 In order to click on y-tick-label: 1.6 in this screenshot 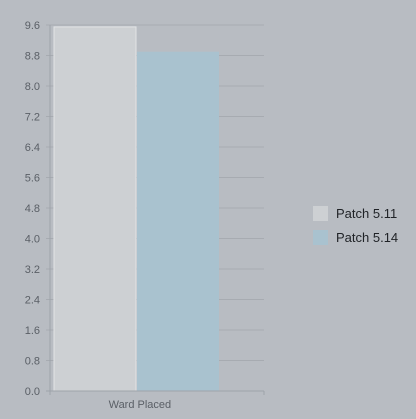, I will do `click(32, 331)`.